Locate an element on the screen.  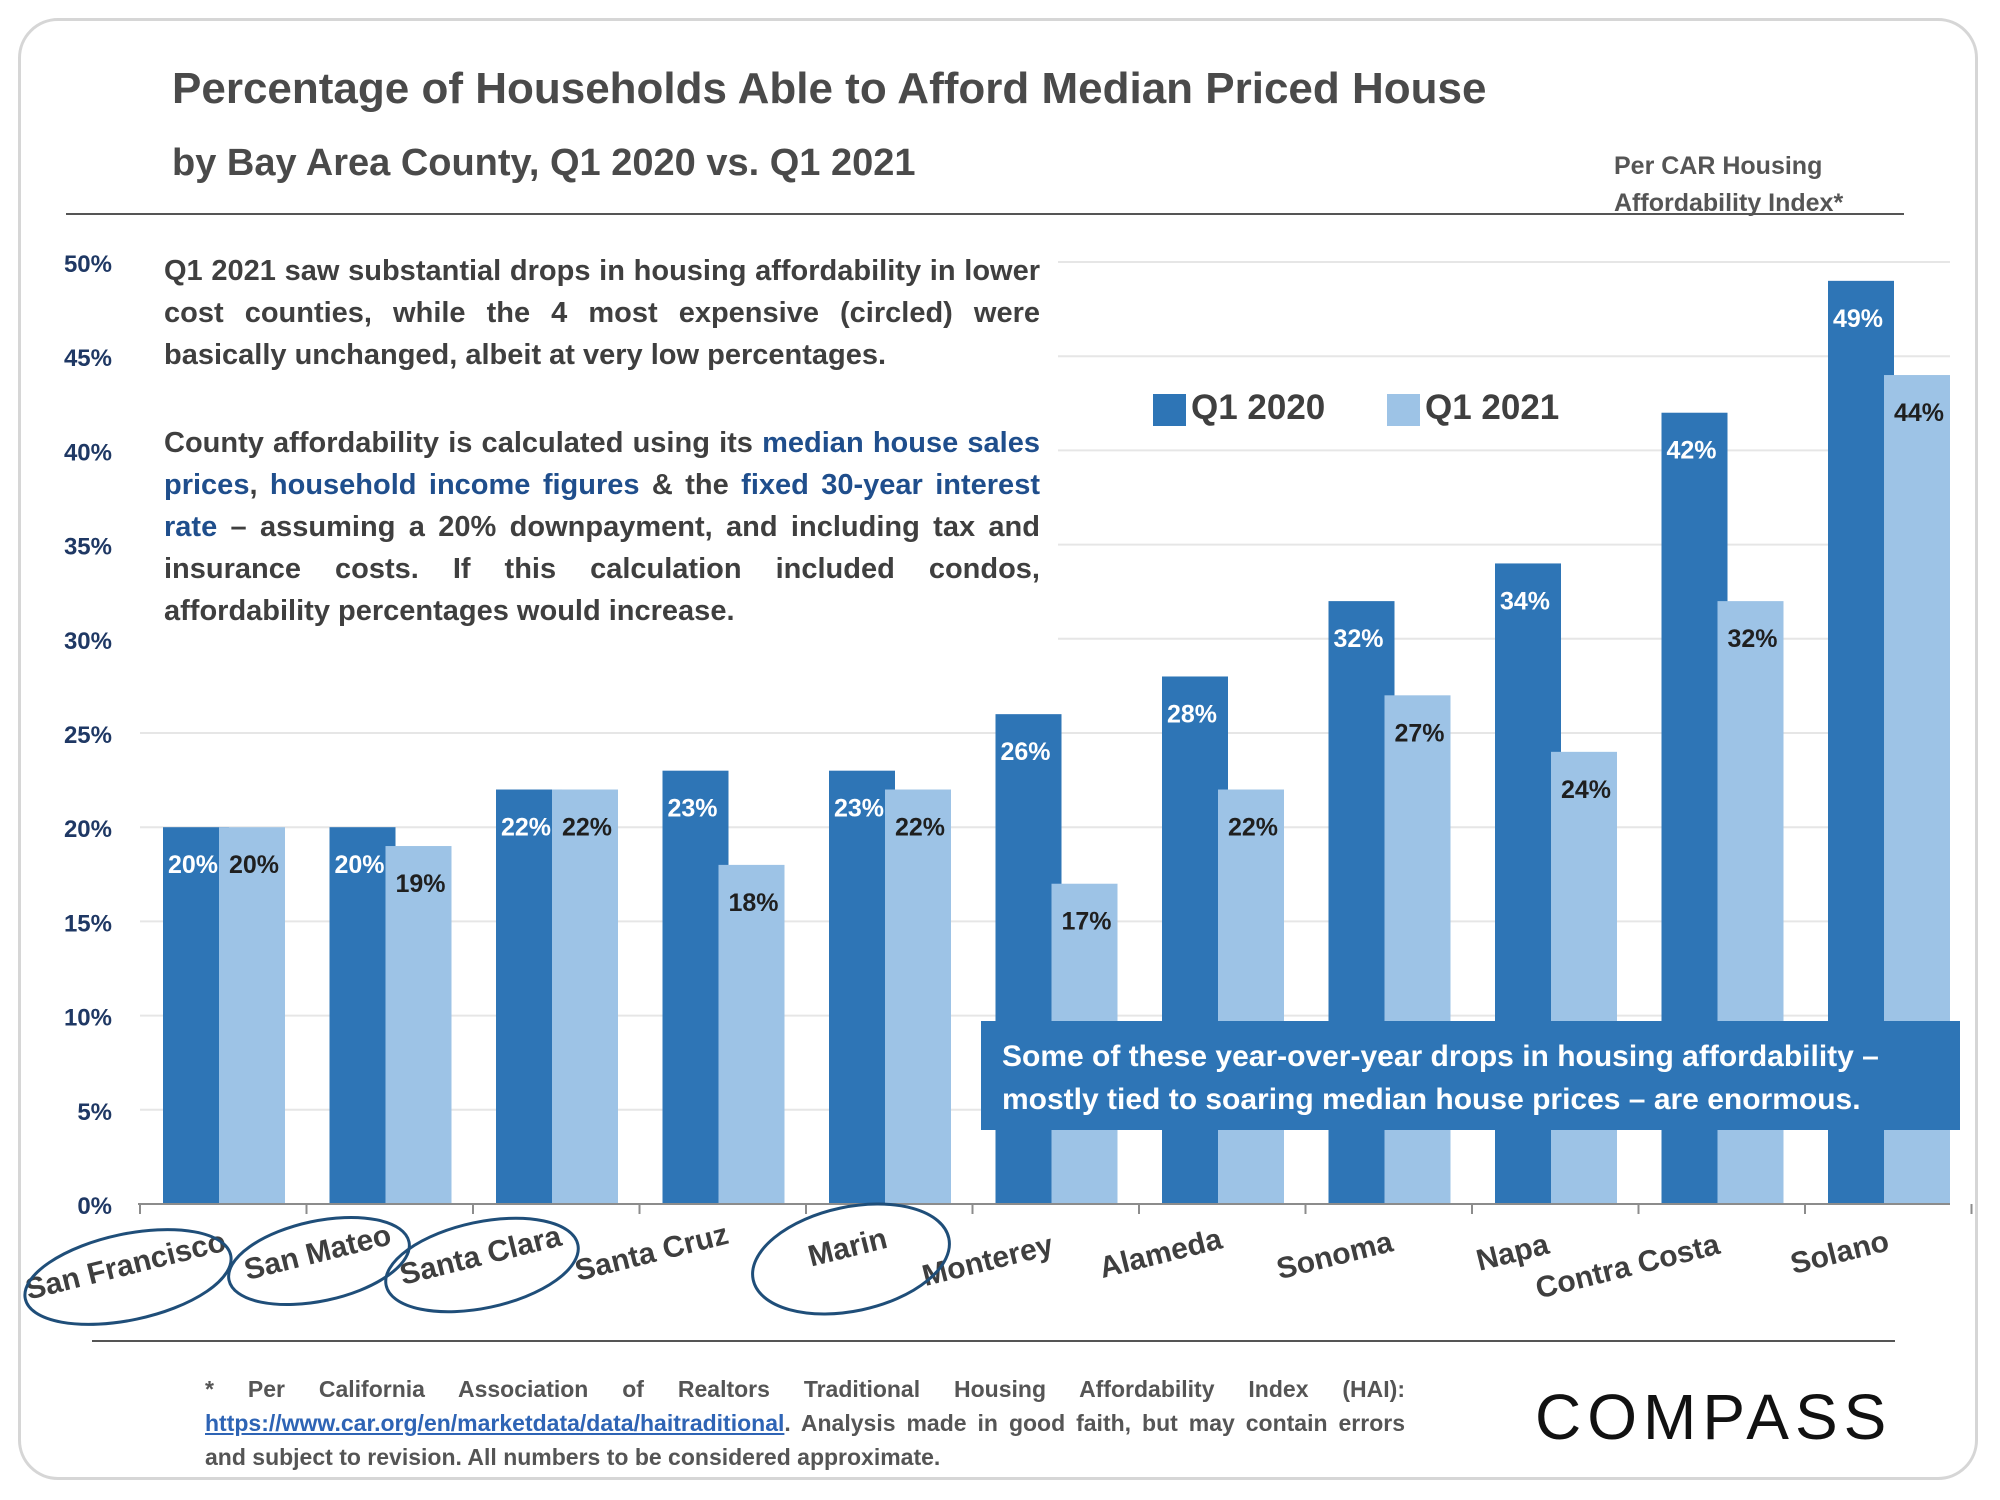
y-tick-label: 20% is located at coordinates (88, 829).